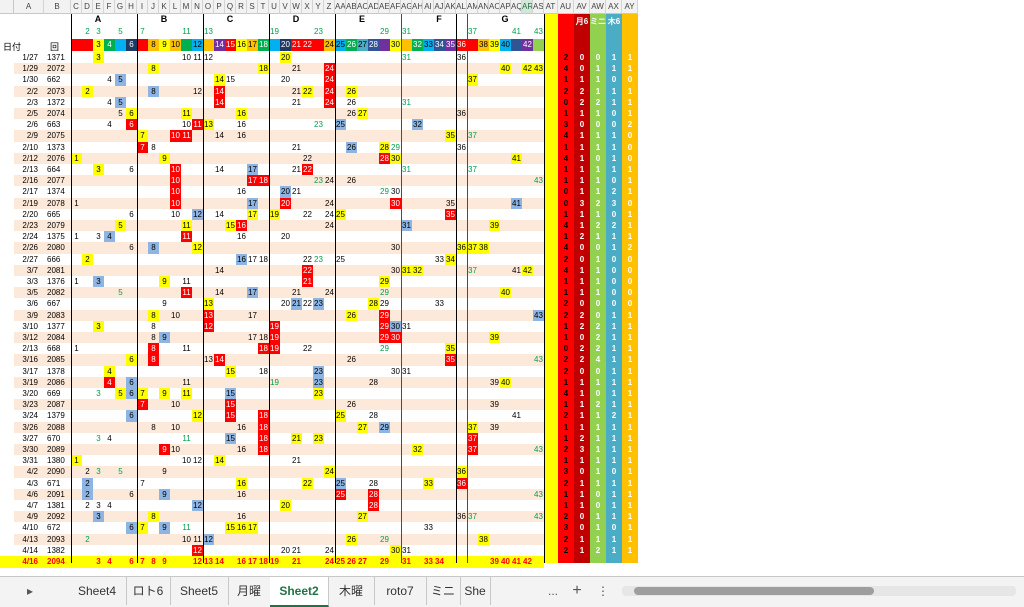  I want to click on column-header: A, so click(29, 7).